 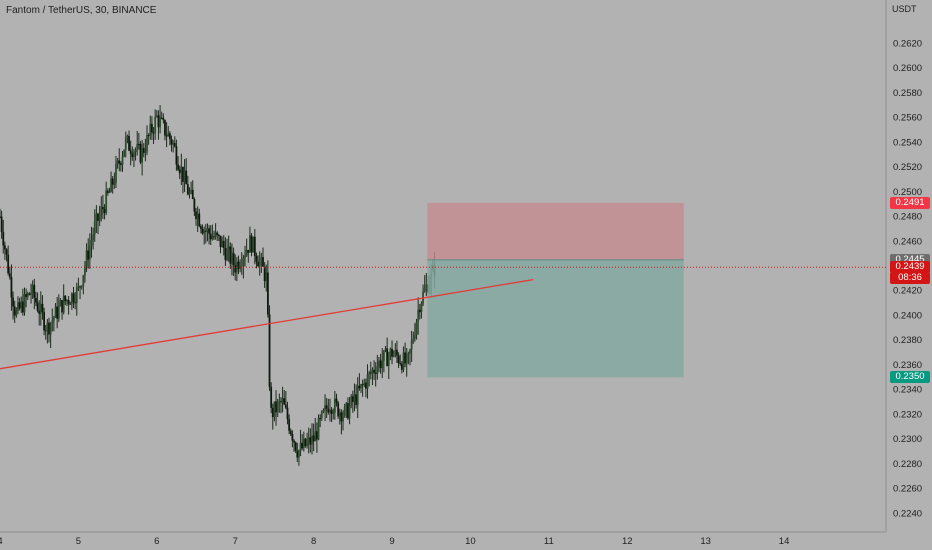 What do you see at coordinates (910, 202) in the screenshot?
I see `price-tag: 0.2491` at bounding box center [910, 202].